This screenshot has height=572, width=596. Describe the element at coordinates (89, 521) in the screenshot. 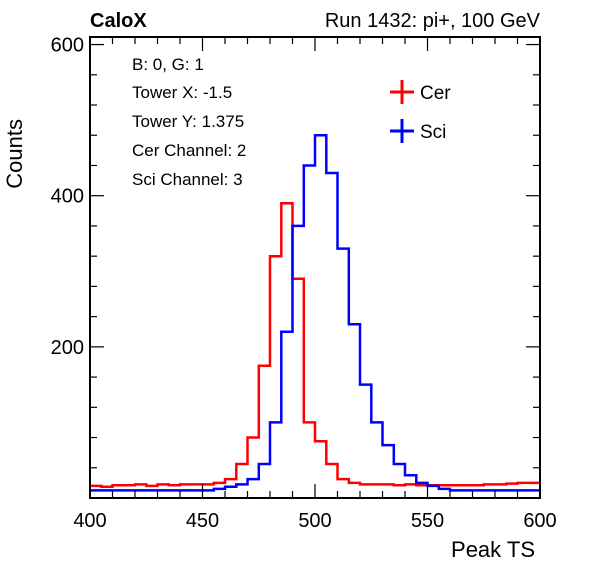

I see `x-tick-label: 400` at that location.